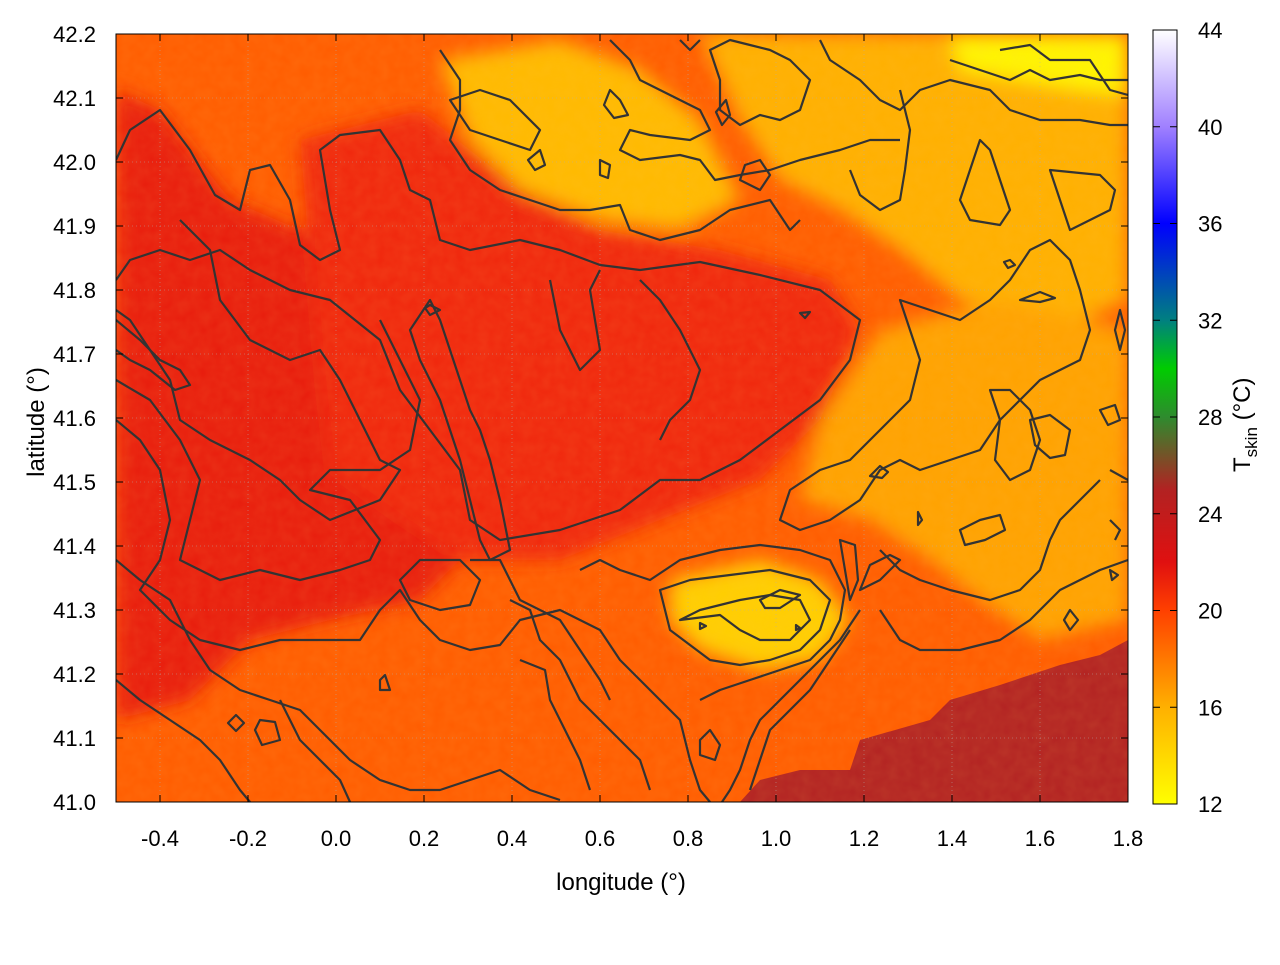 The height and width of the screenshot is (965, 1280). I want to click on colorbar-title: Tskin (°C), so click(1245, 425).